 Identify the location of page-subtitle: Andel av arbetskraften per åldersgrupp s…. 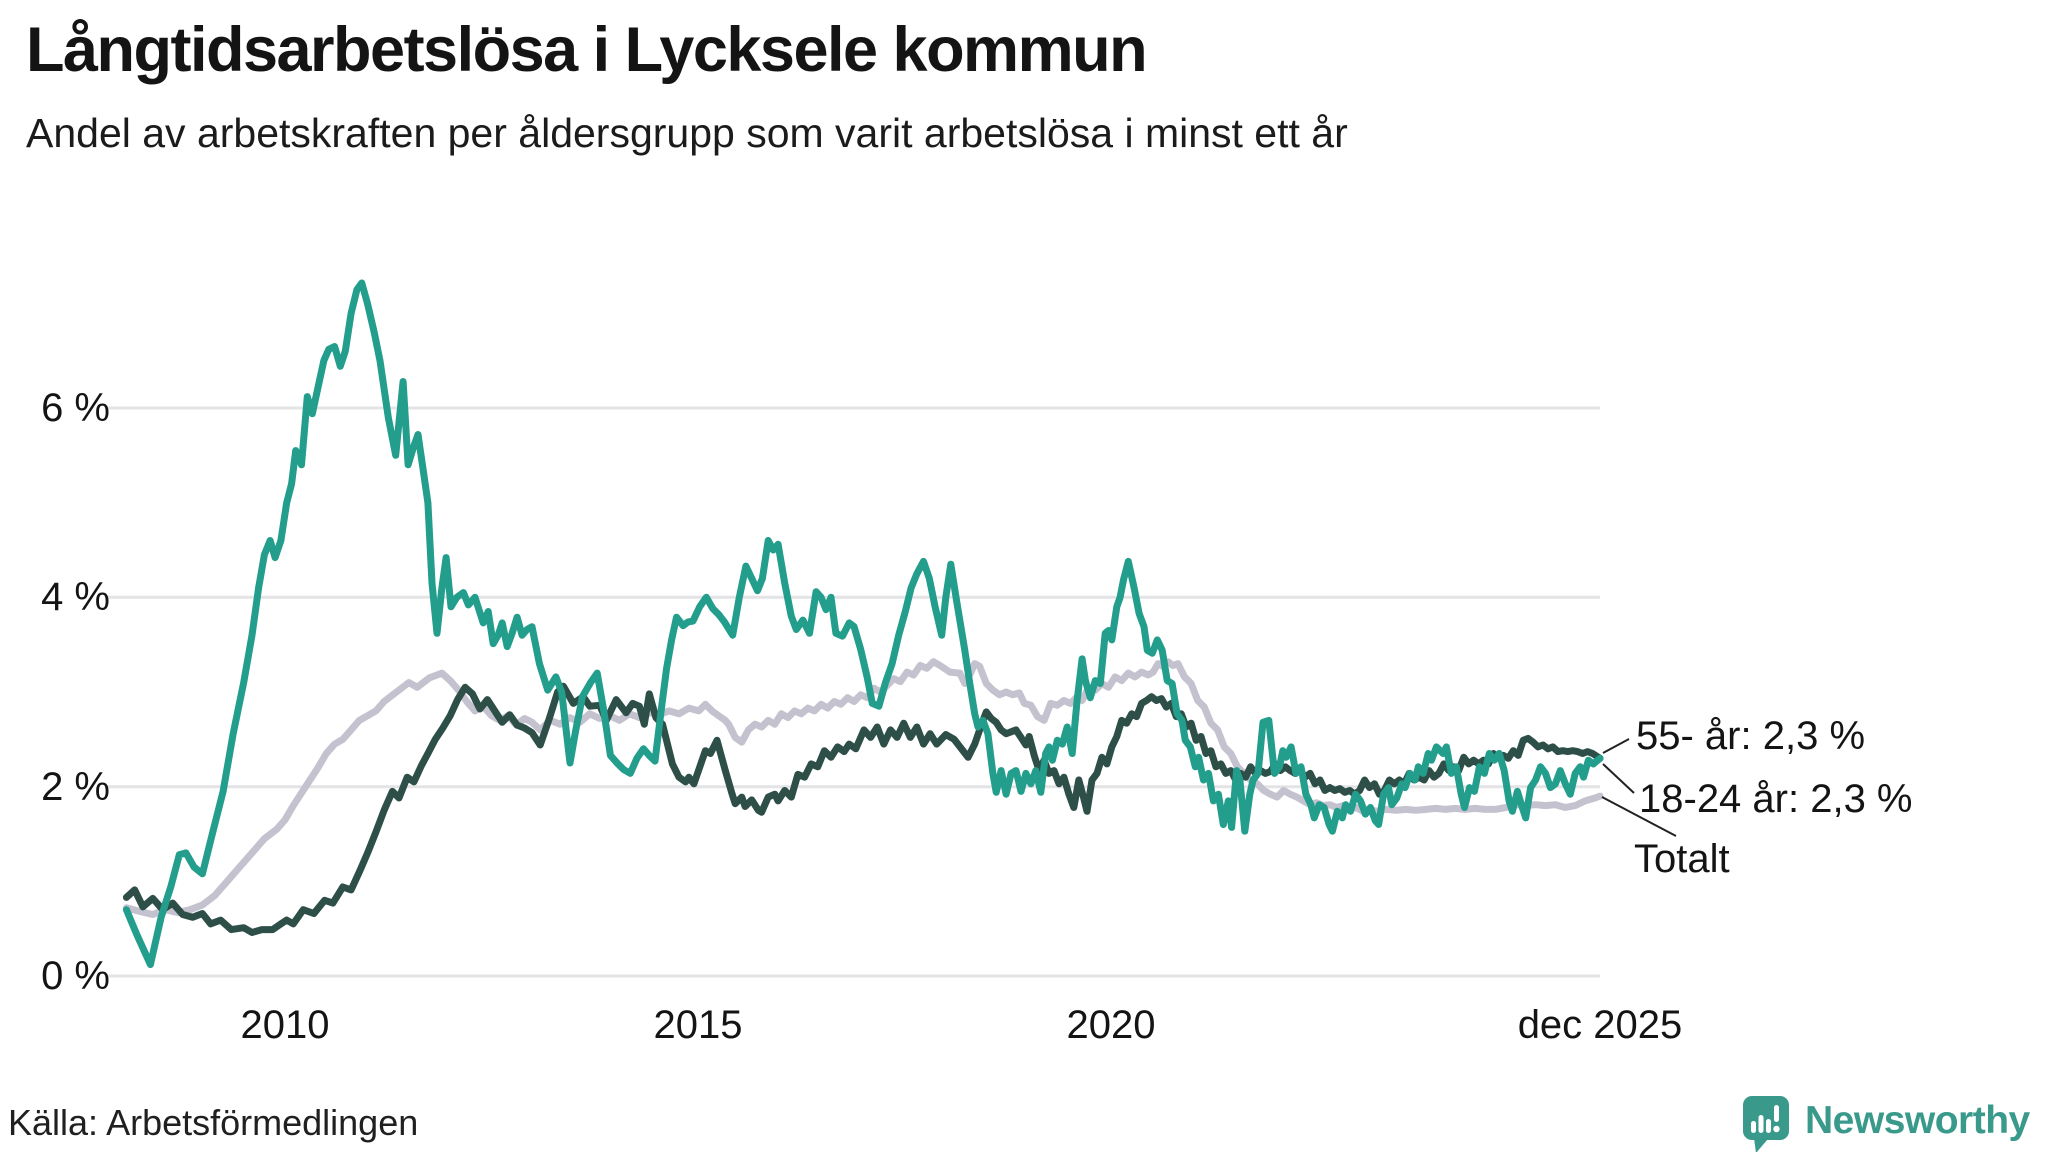
(687, 133).